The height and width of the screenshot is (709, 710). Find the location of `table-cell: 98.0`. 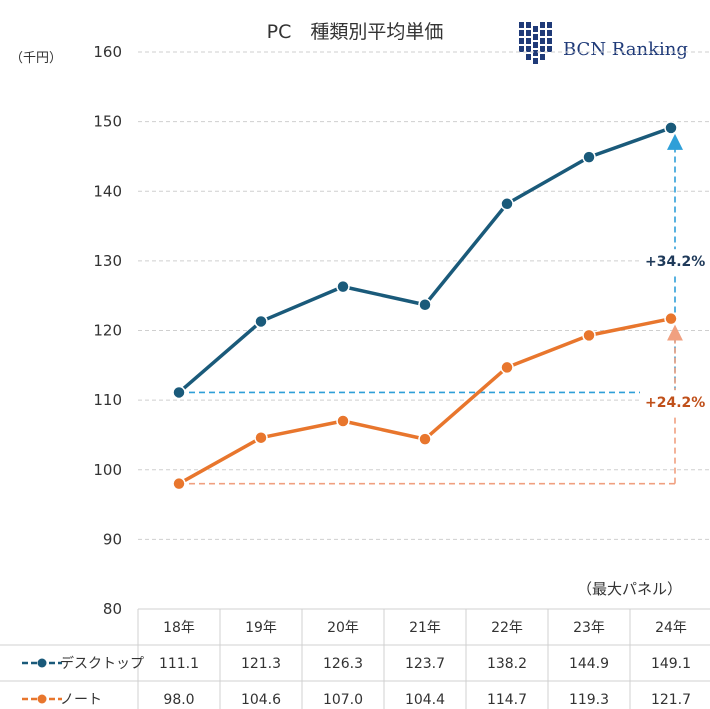

table-cell: 98.0 is located at coordinates (178, 700).